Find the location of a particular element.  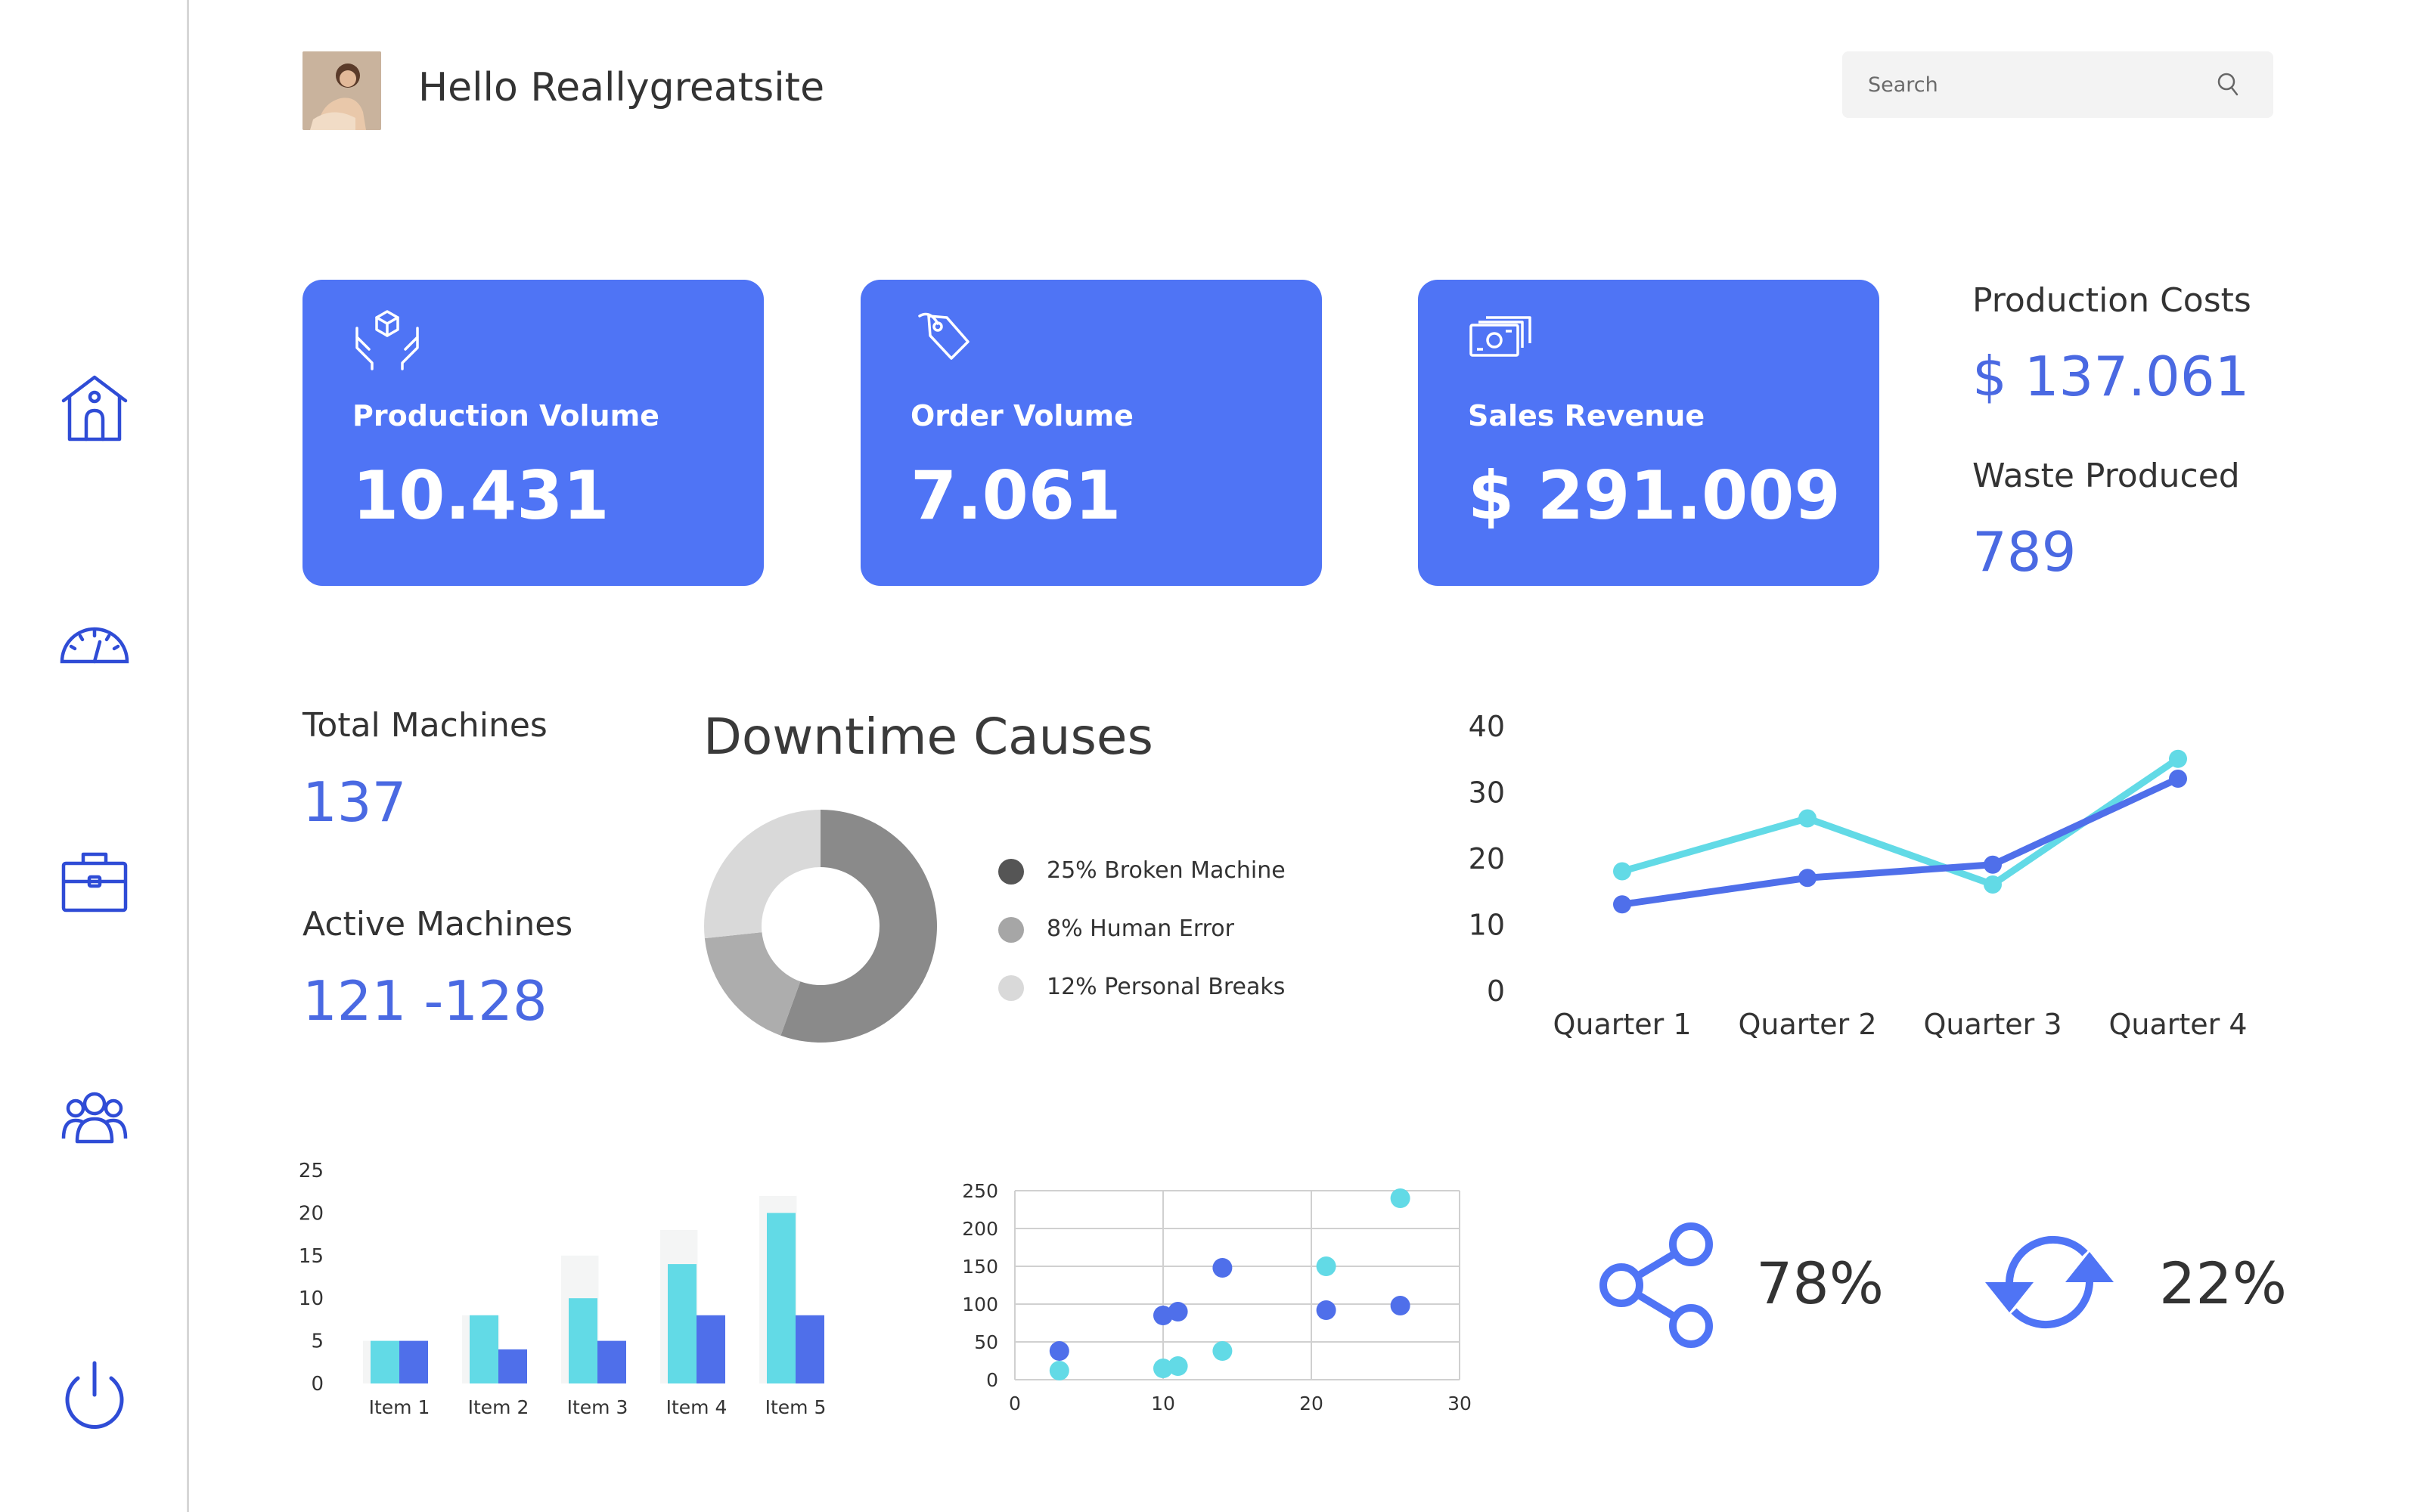

greeting-title: Hello Reallygreatsite is located at coordinates (621, 87).